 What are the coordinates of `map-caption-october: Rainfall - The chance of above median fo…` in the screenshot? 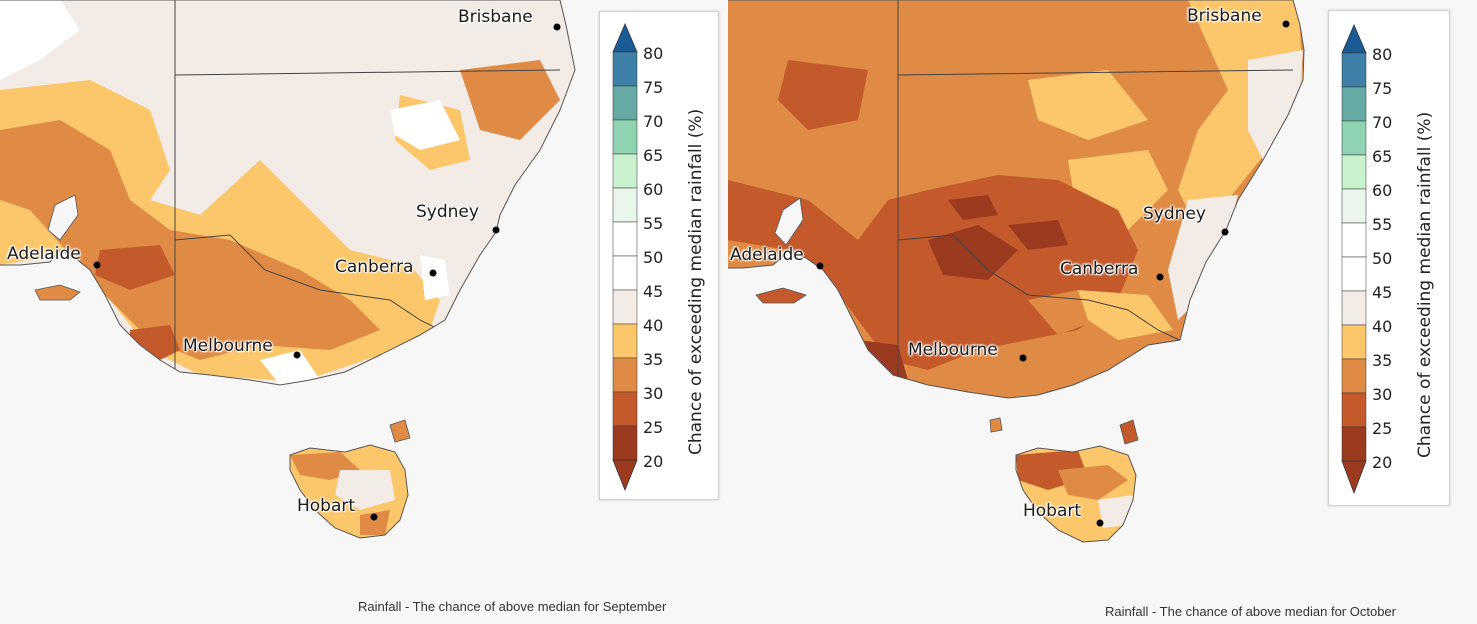 It's located at (1250, 611).